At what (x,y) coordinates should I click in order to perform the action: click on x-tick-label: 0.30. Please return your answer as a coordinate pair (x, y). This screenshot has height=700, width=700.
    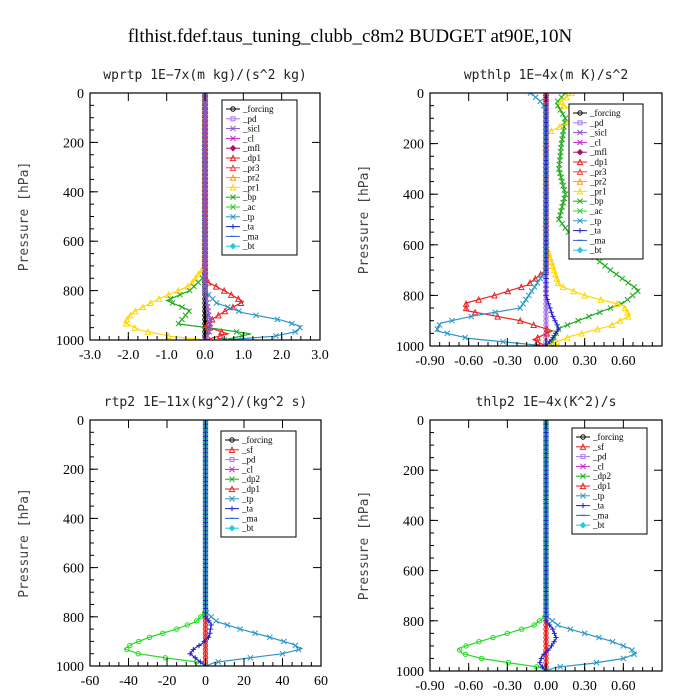
    Looking at the image, I should click on (584, 361).